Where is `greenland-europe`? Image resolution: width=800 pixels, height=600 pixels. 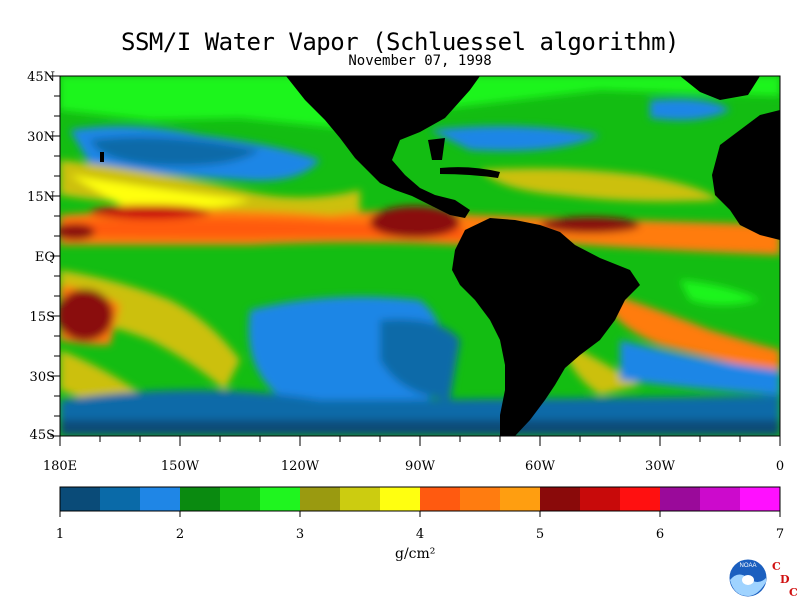 greenland-europe is located at coordinates (720, 88).